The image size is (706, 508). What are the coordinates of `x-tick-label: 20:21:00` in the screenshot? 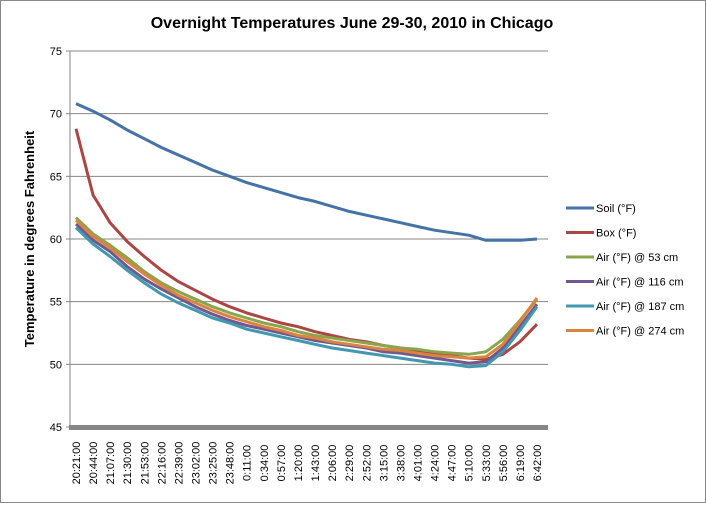 It's located at (77, 463).